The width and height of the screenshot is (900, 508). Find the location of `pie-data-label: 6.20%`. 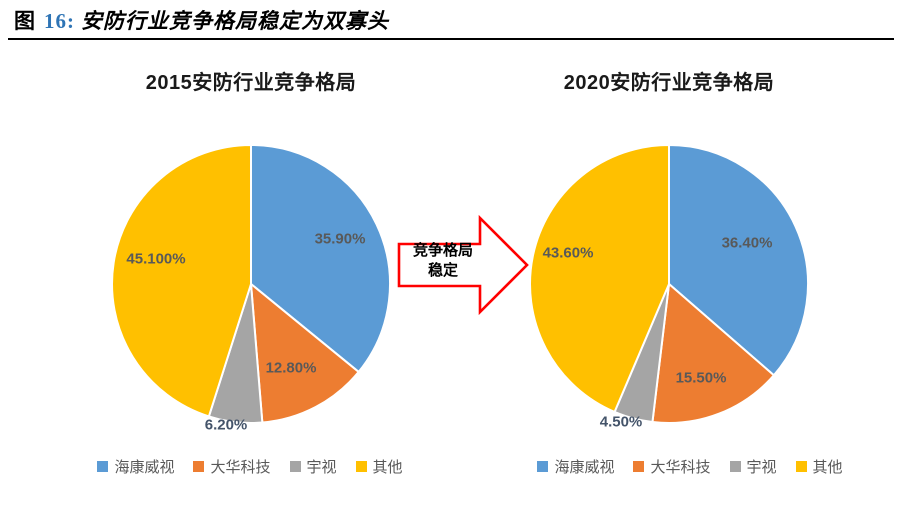

pie-data-label: 6.20% is located at coordinates (226, 425).